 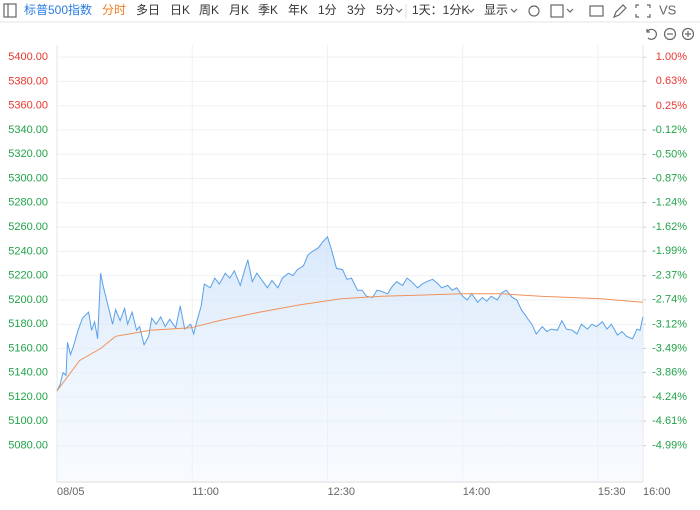 I want to click on index-title: 标普500指数, so click(x=58, y=9).